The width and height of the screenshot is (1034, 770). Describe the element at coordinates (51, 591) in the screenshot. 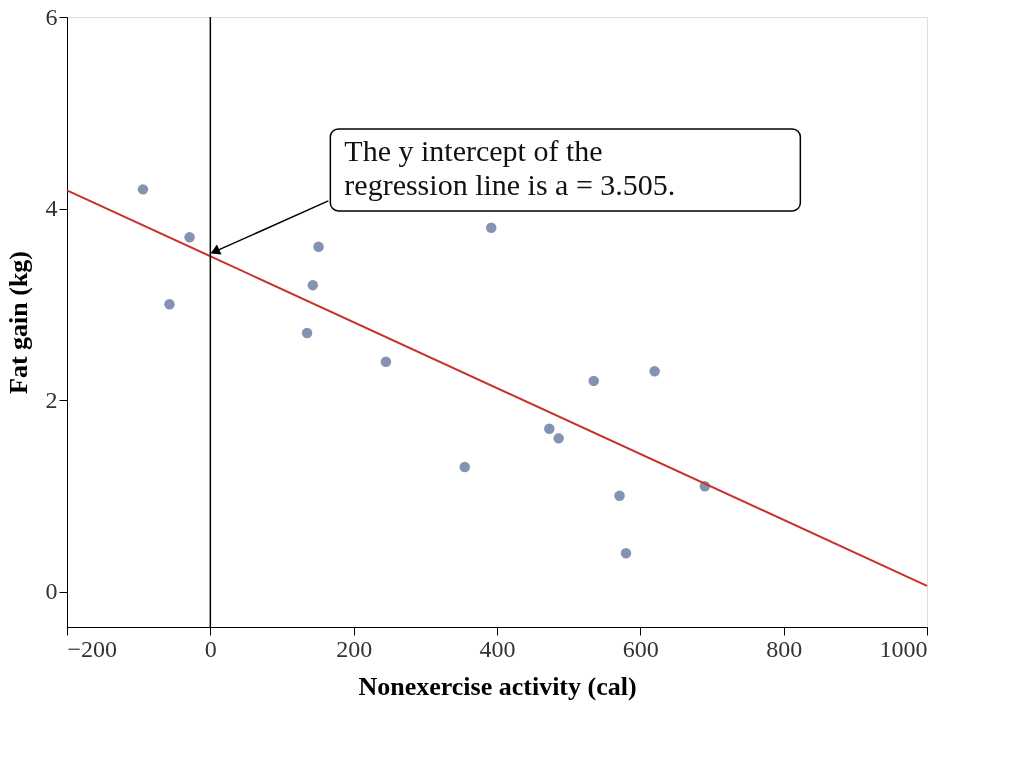

I see `y-tick-label: 0` at that location.